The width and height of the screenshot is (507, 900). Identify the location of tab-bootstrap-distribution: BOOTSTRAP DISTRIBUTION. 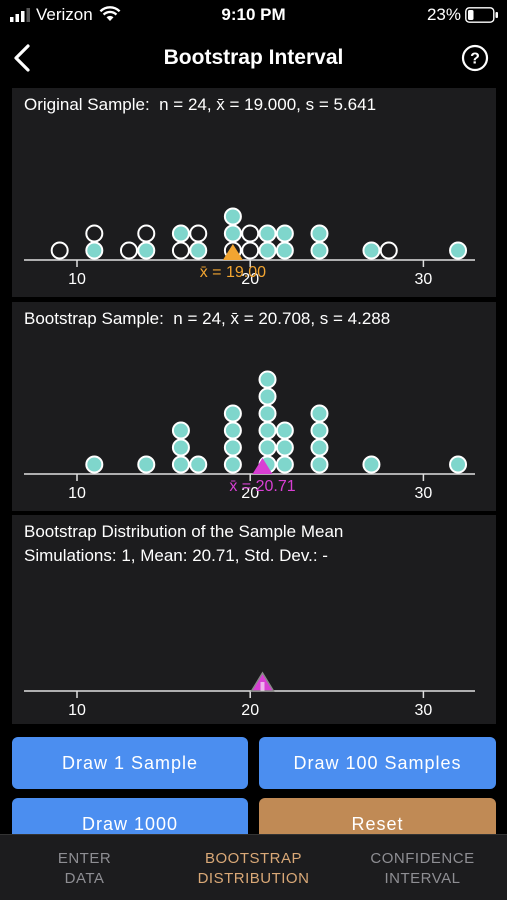
(253, 869).